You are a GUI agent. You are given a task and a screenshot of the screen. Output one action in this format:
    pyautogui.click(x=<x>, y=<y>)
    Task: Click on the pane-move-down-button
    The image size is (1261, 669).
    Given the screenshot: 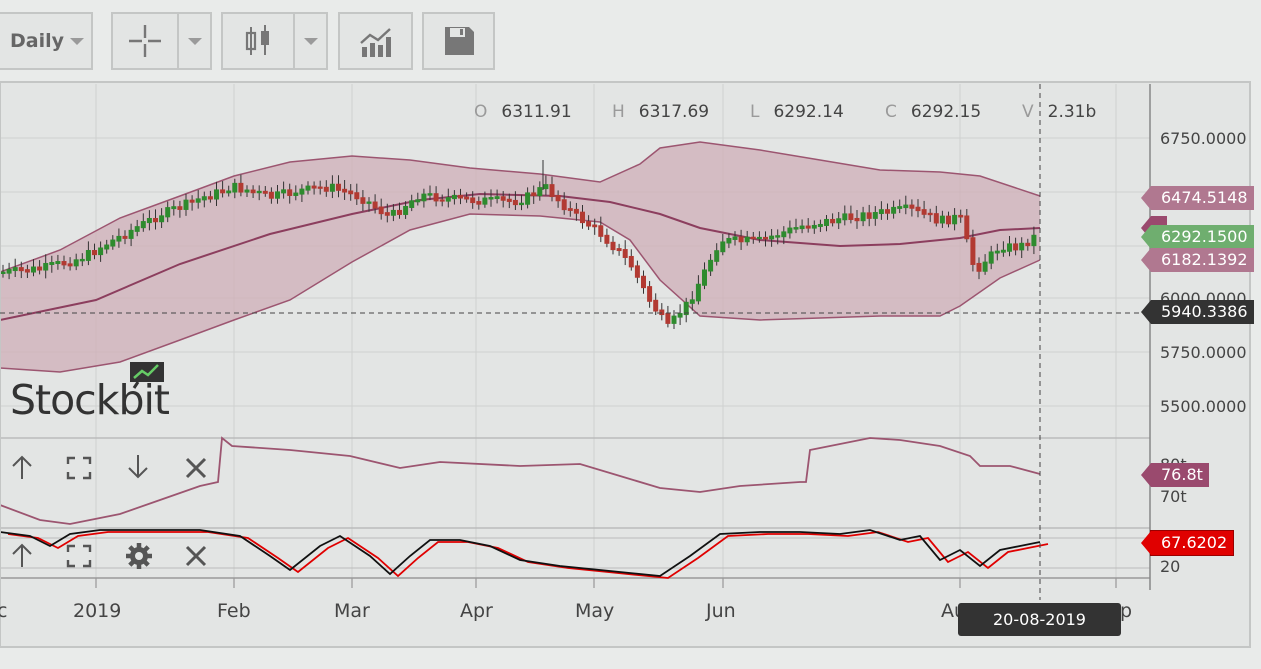 What is the action you would take?
    pyautogui.click(x=138, y=470)
    